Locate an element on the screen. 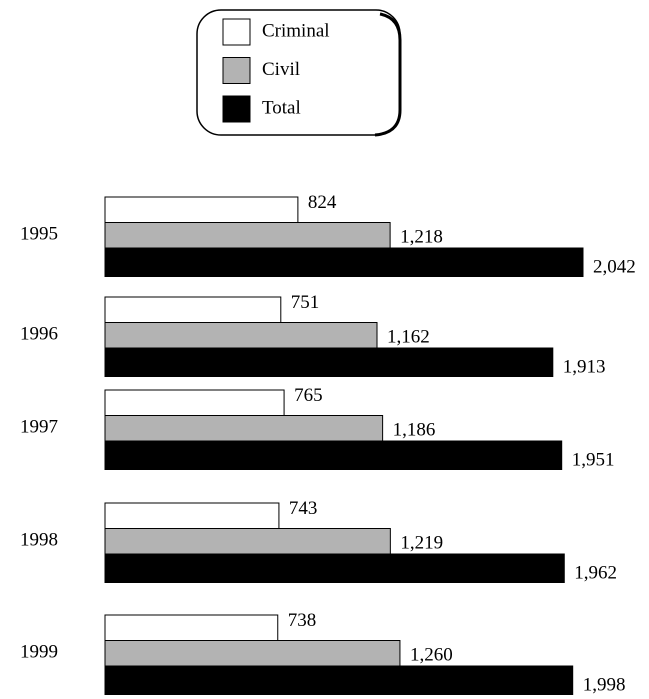  value-label: 824 is located at coordinates (322, 202).